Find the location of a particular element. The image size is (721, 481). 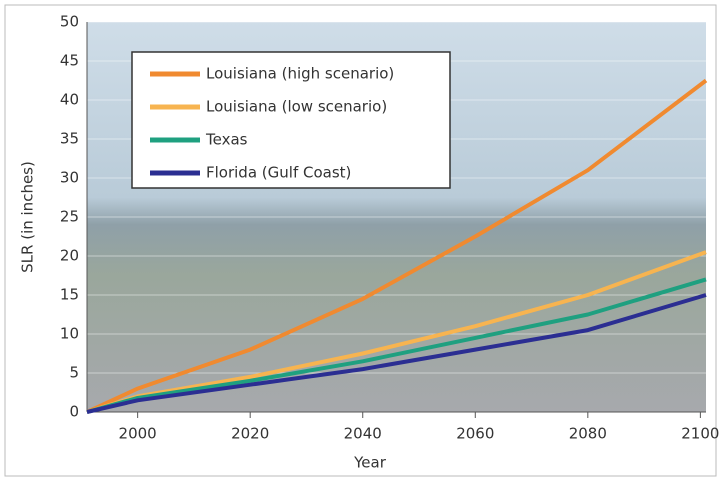

legend-label: Louisiana (high scenario) is located at coordinates (300, 74).